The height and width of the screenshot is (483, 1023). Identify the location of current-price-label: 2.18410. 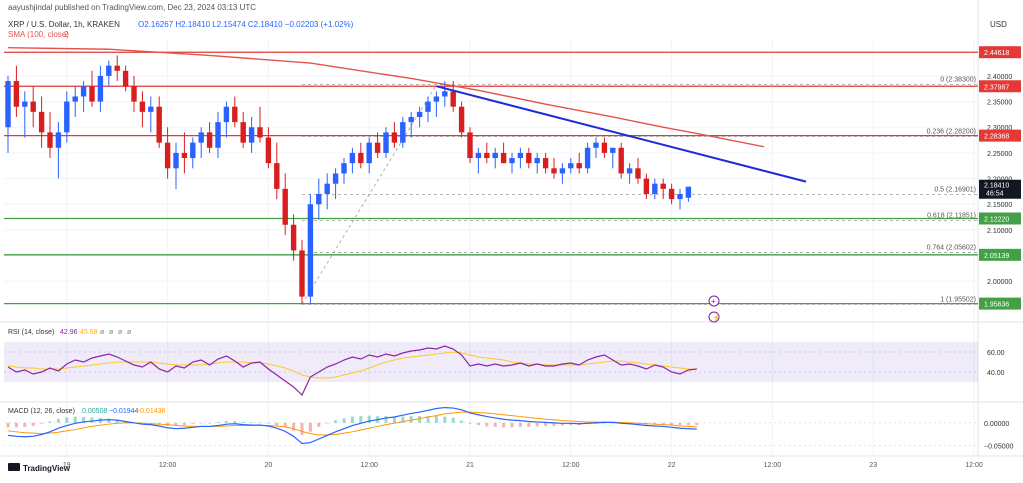
(996, 186).